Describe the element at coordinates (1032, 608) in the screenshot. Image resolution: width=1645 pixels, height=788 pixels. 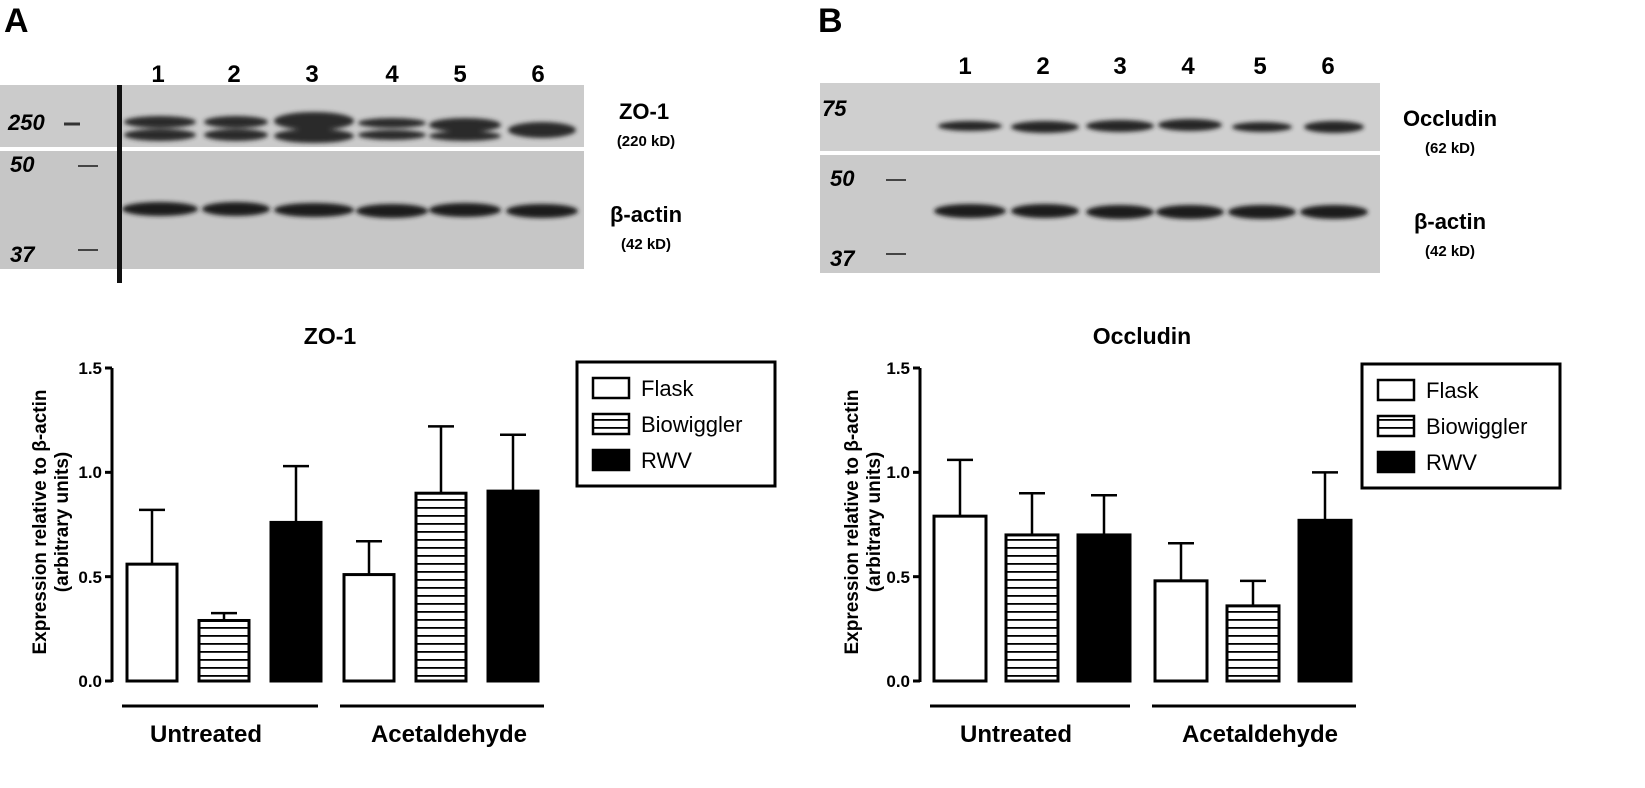
I see `bar-biowiggler-untreated` at that location.